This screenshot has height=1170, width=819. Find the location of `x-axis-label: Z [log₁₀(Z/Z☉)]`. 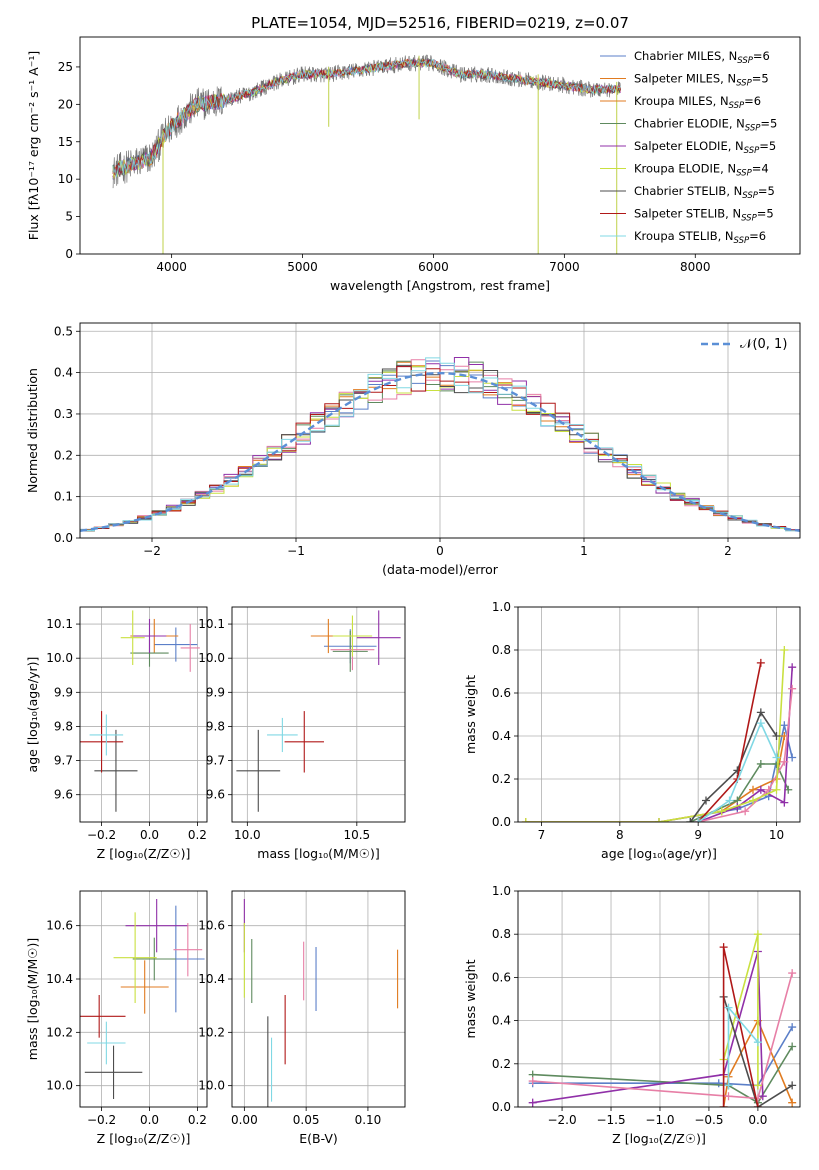

x-axis-label: Z [log₁₀(Z/Z☉)] is located at coordinates (659, 1138).